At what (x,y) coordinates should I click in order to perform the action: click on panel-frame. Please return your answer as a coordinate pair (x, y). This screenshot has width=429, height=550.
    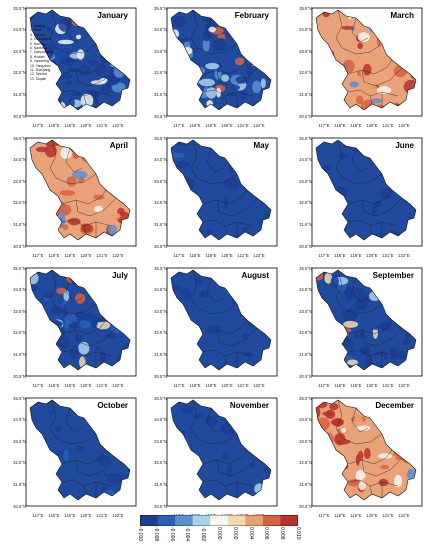
    Looking at the image, I should click on (222, 192).